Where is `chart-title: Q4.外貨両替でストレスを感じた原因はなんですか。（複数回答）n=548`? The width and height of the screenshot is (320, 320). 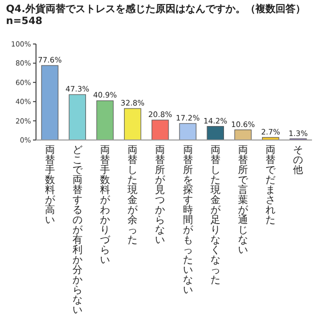
chart-title: Q4.外貨両替でストレスを感じた原因はなんですか。（複数回答）n=548 is located at coordinates (156, 16).